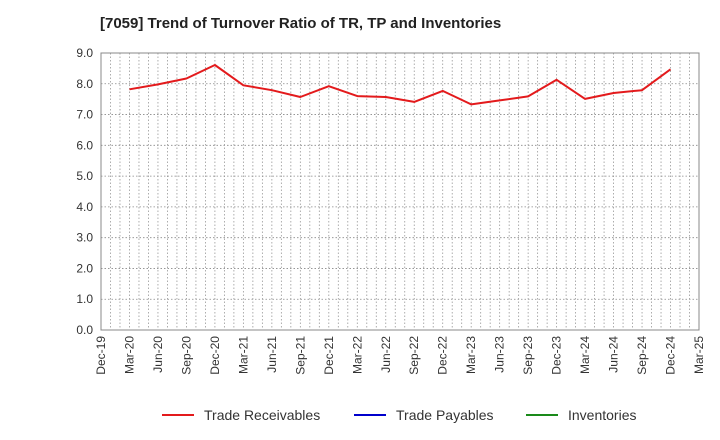 The width and height of the screenshot is (720, 440). I want to click on x-tick-label: Sep-22, so click(414, 355).